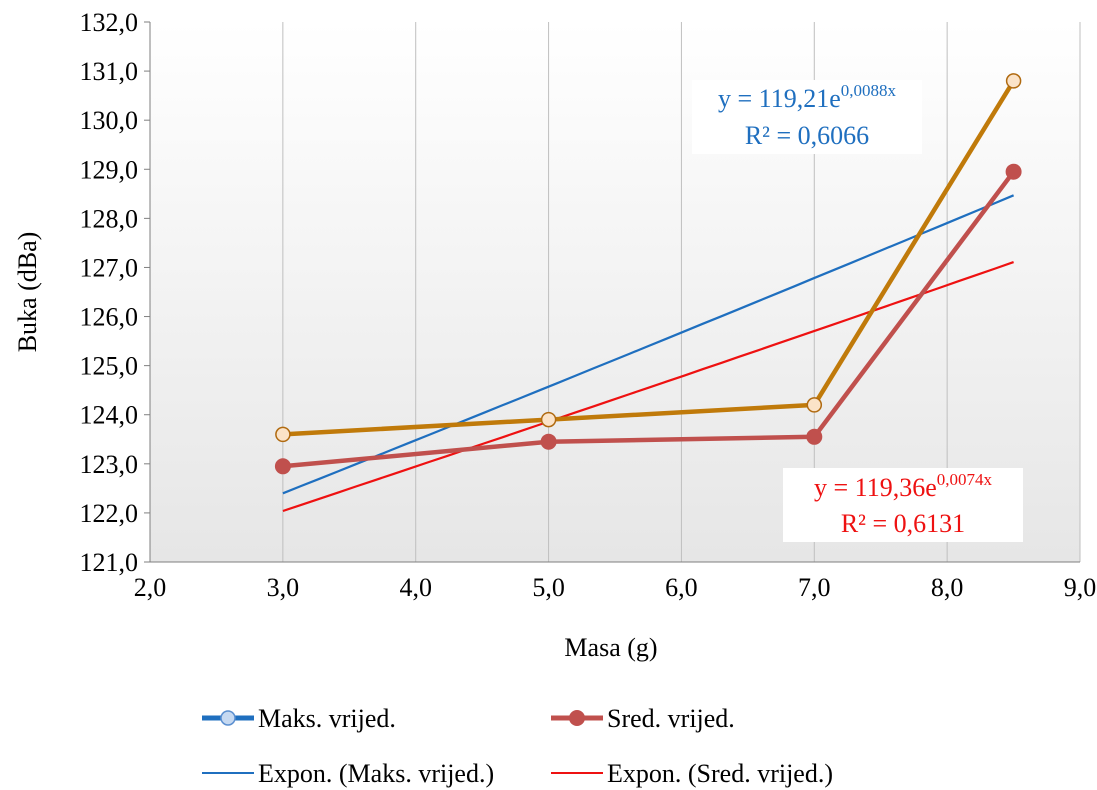 The height and width of the screenshot is (790, 1097). Describe the element at coordinates (577, 718) in the screenshot. I see `legend-marker-sred` at that location.